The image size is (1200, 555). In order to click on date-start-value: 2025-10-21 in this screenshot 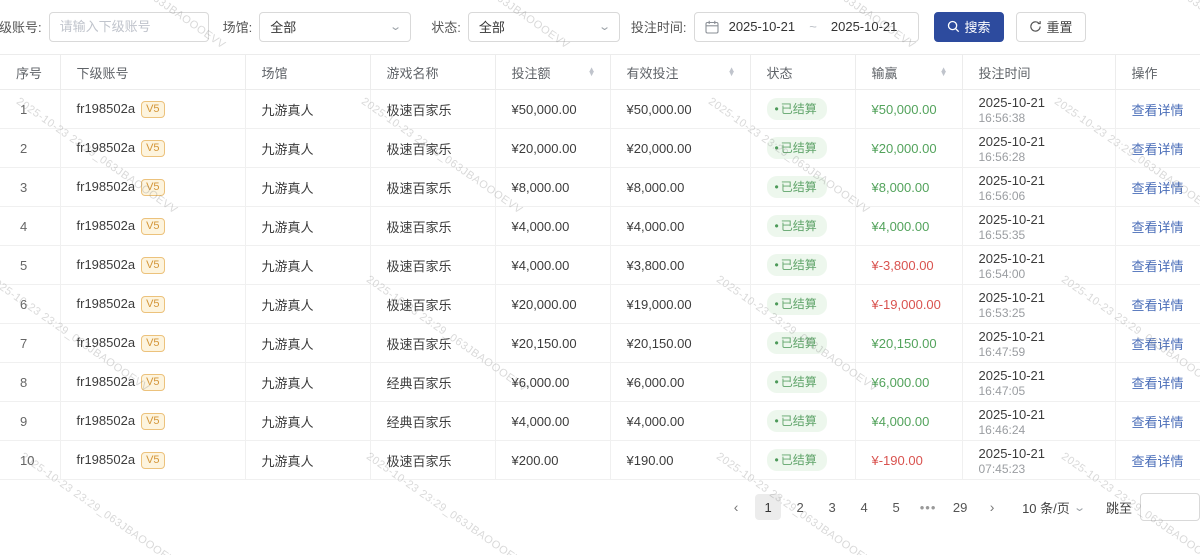, I will do `click(762, 26)`.